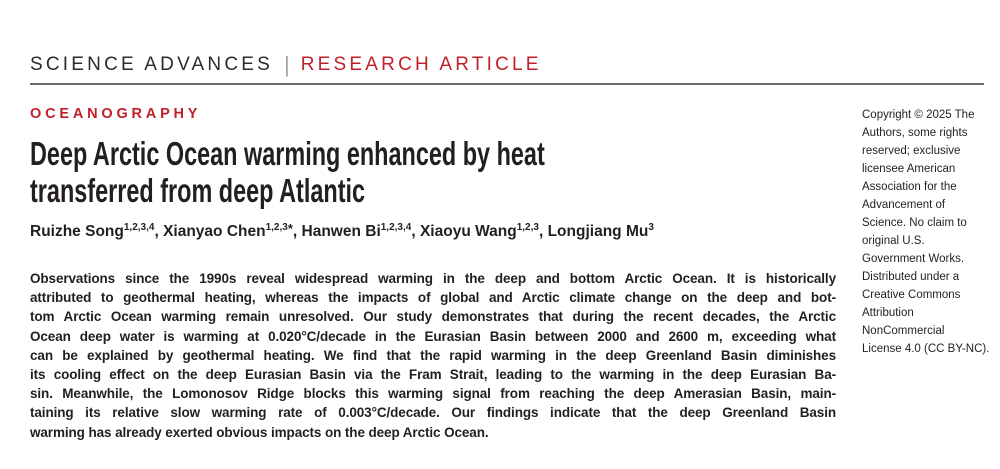 The width and height of the screenshot is (1000, 469). Describe the element at coordinates (911, 295) in the screenshot. I see `copyright-line: Creative Commons` at that location.